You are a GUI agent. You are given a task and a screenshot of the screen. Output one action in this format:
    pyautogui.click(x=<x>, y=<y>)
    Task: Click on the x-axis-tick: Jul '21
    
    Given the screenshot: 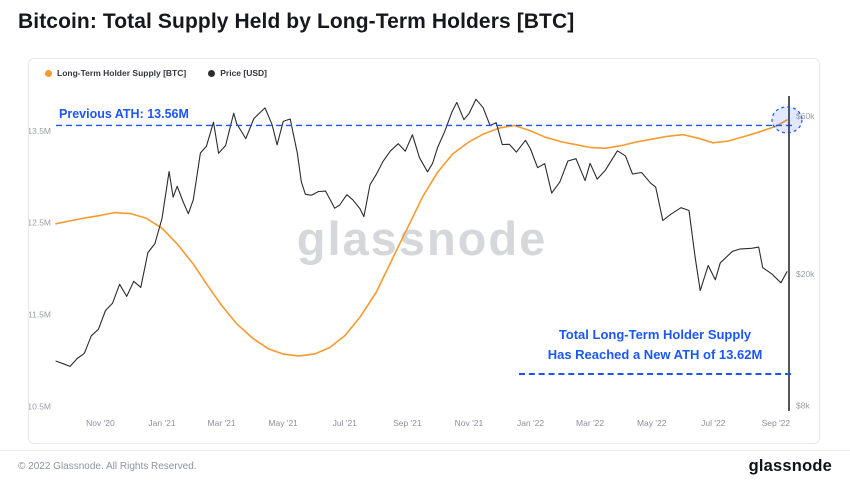 What is the action you would take?
    pyautogui.click(x=345, y=423)
    